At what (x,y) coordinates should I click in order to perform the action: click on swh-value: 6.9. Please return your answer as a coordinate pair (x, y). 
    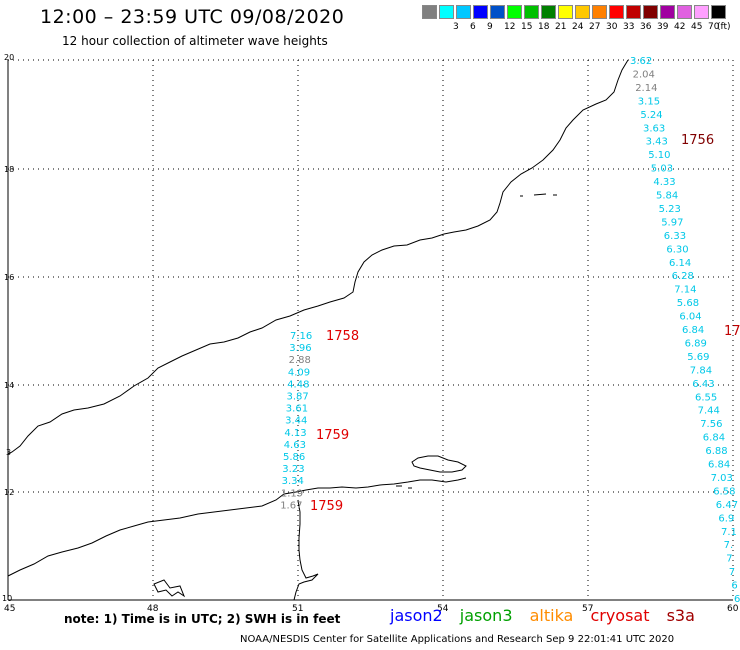
    Looking at the image, I should click on (726, 518).